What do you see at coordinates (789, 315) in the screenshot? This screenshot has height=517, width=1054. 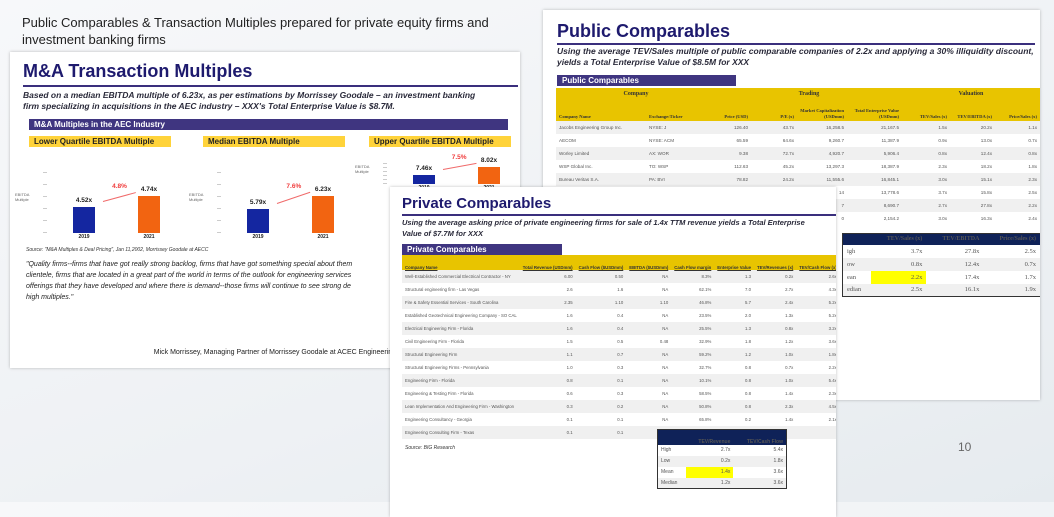 I see `table-cell: 1.3x` at bounding box center [789, 315].